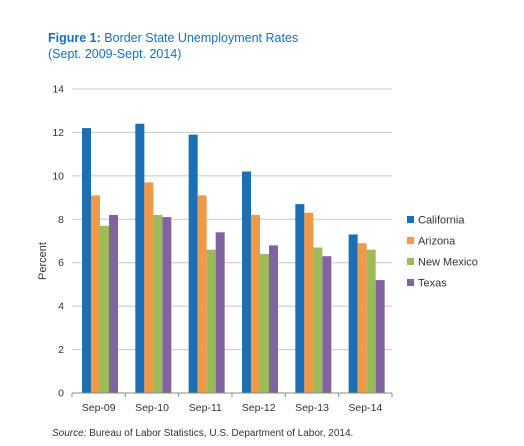 The height and width of the screenshot is (446, 524). I want to click on y-tick-label: 0, so click(61, 394).